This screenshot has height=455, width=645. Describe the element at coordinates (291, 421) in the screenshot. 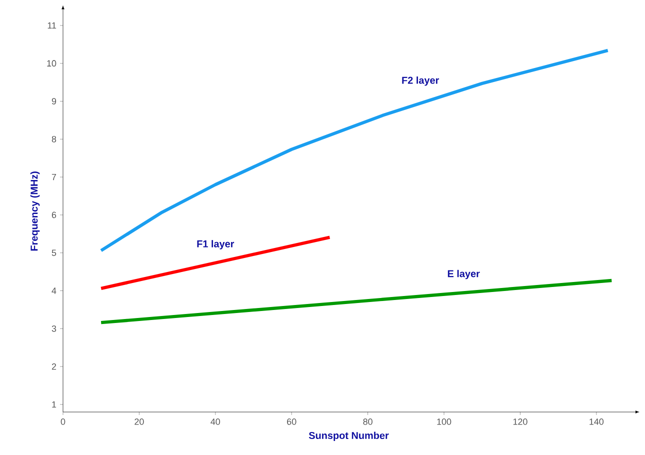

I see `x-tick-label: 60` at that location.